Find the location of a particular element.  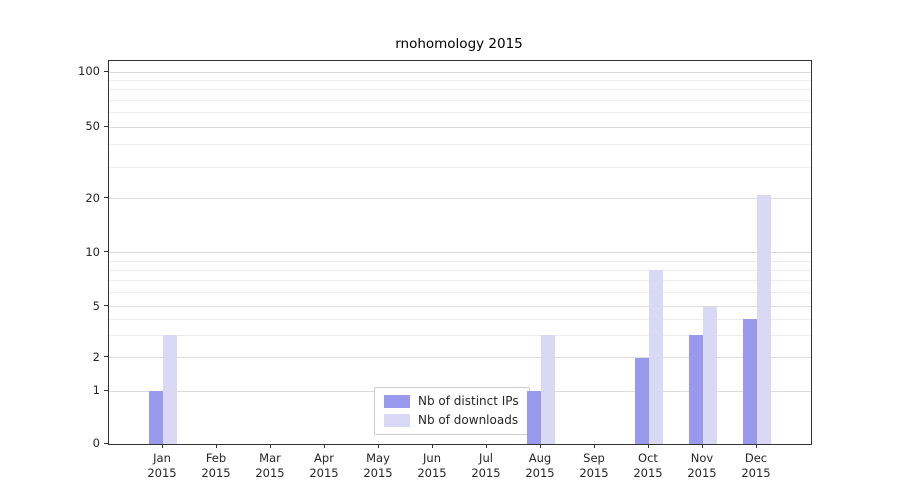

x-tick-label: Jun 2015 is located at coordinates (432, 465).